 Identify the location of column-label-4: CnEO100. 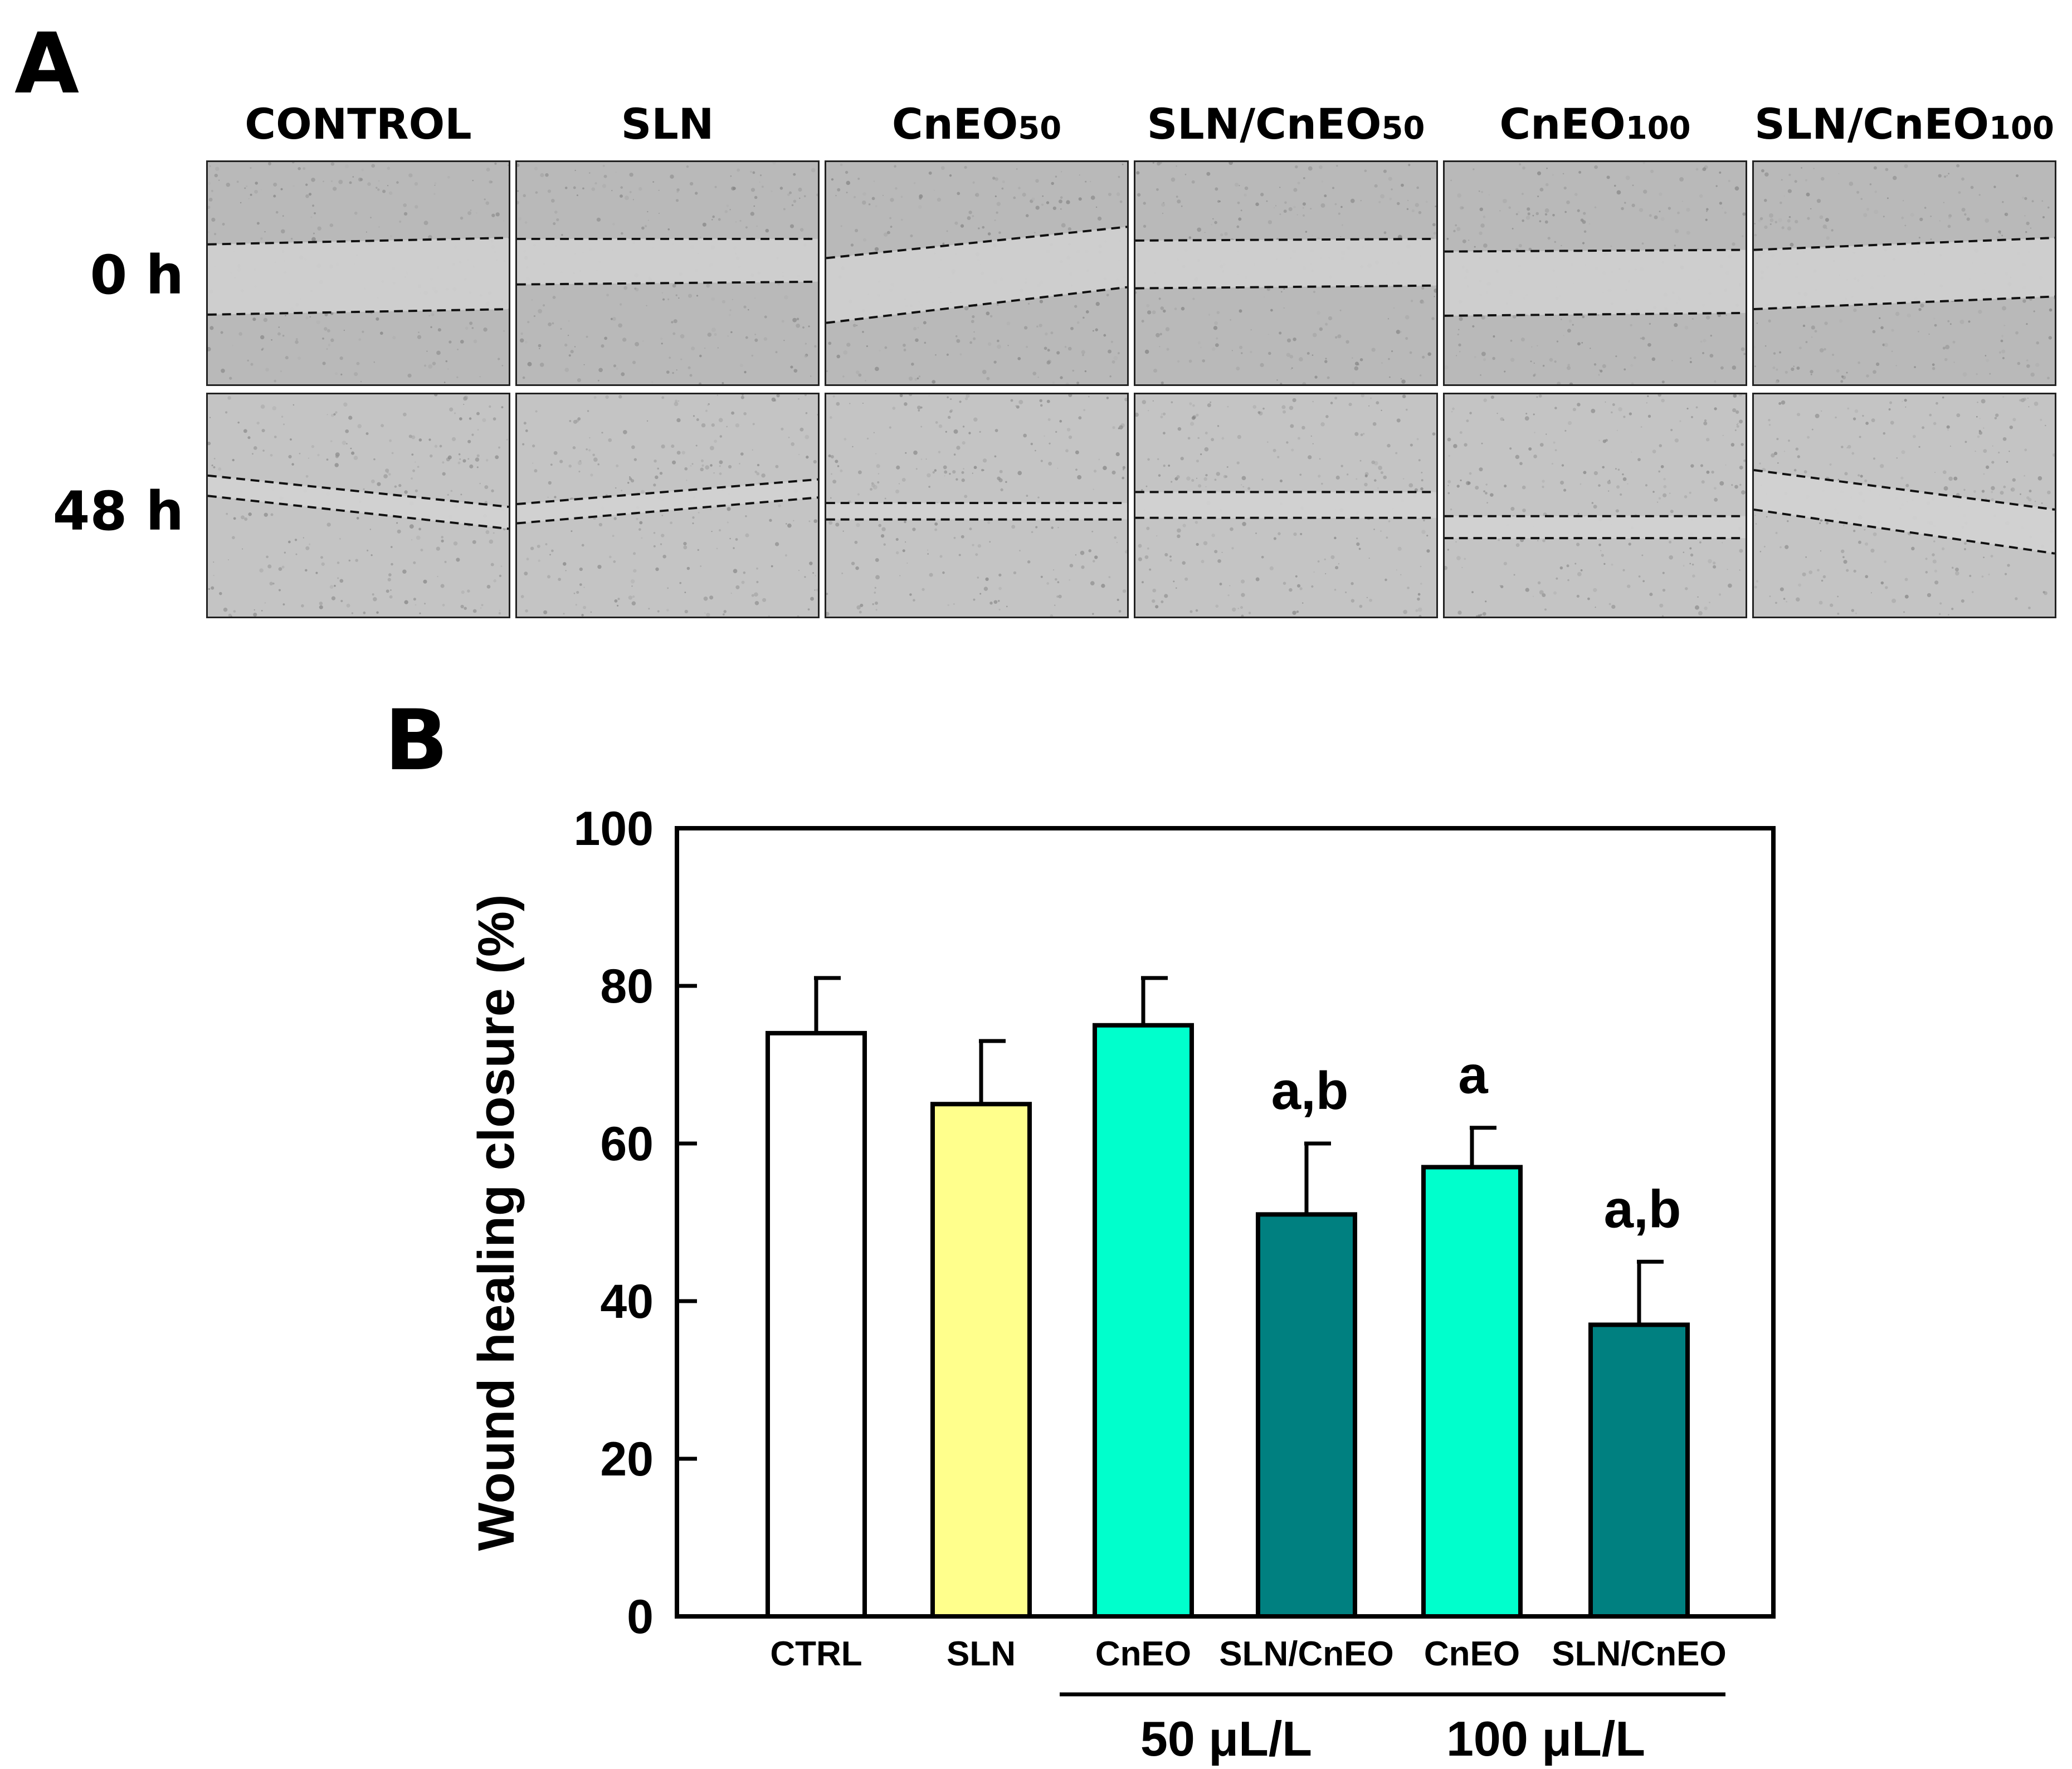
(1595, 124).